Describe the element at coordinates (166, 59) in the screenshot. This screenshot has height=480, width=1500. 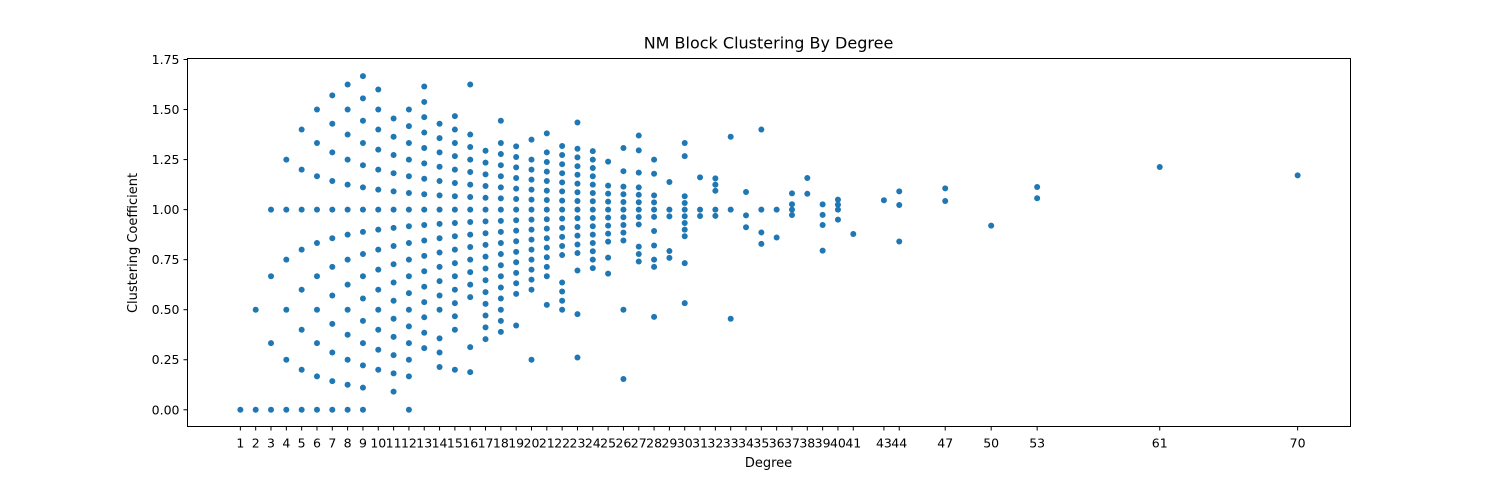
I see `y-tick-label: 1.75` at that location.